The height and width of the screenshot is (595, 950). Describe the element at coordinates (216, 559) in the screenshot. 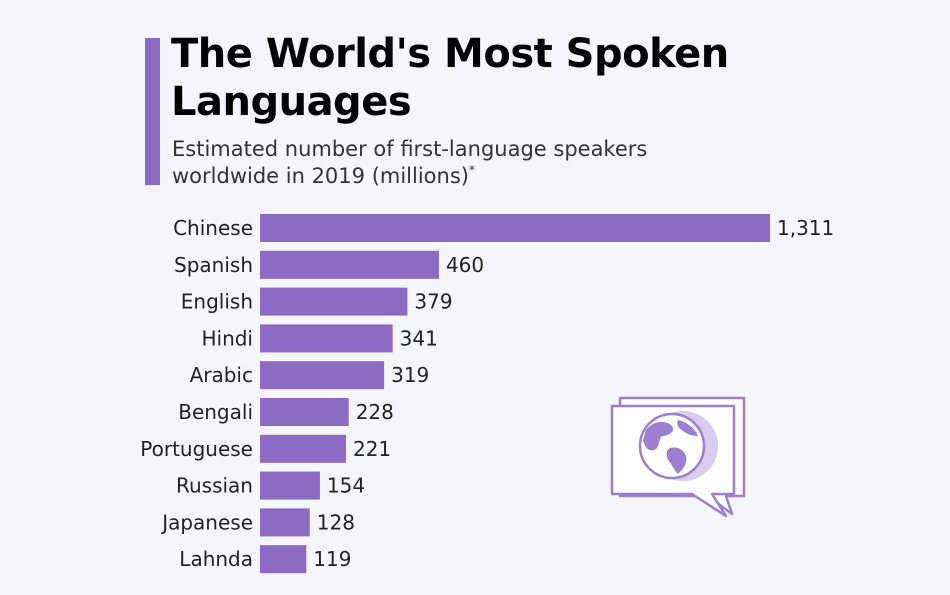

I see `category-label: Lahnda` at that location.